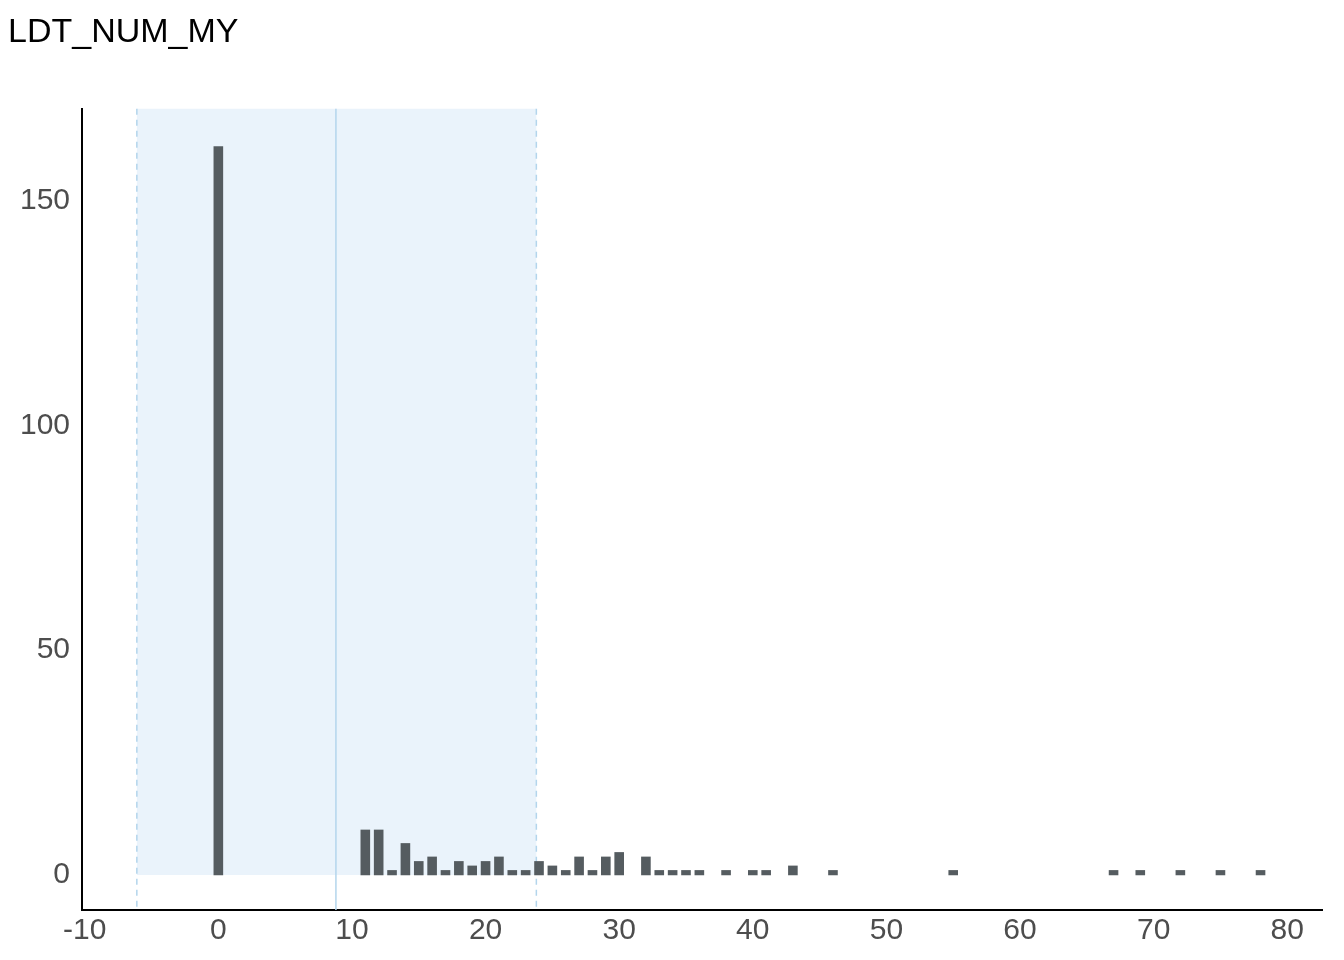 The width and height of the screenshot is (1344, 960). What do you see at coordinates (753, 929) in the screenshot?
I see `x-tick-label: 40` at bounding box center [753, 929].